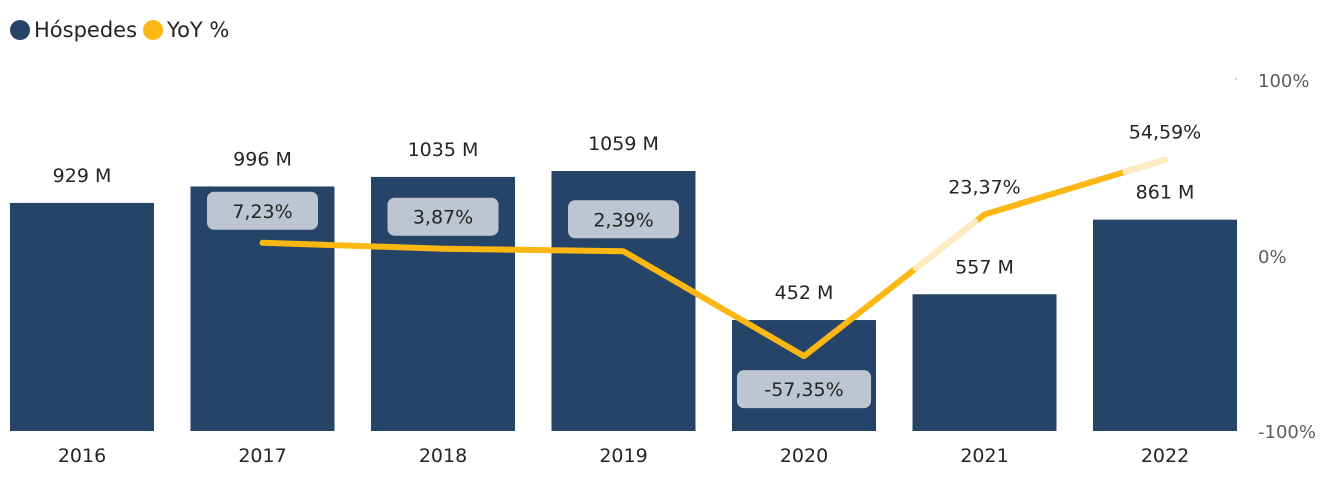 The width and height of the screenshot is (1330, 482). What do you see at coordinates (1165, 456) in the screenshot?
I see `category-label-2022: 2022` at bounding box center [1165, 456].